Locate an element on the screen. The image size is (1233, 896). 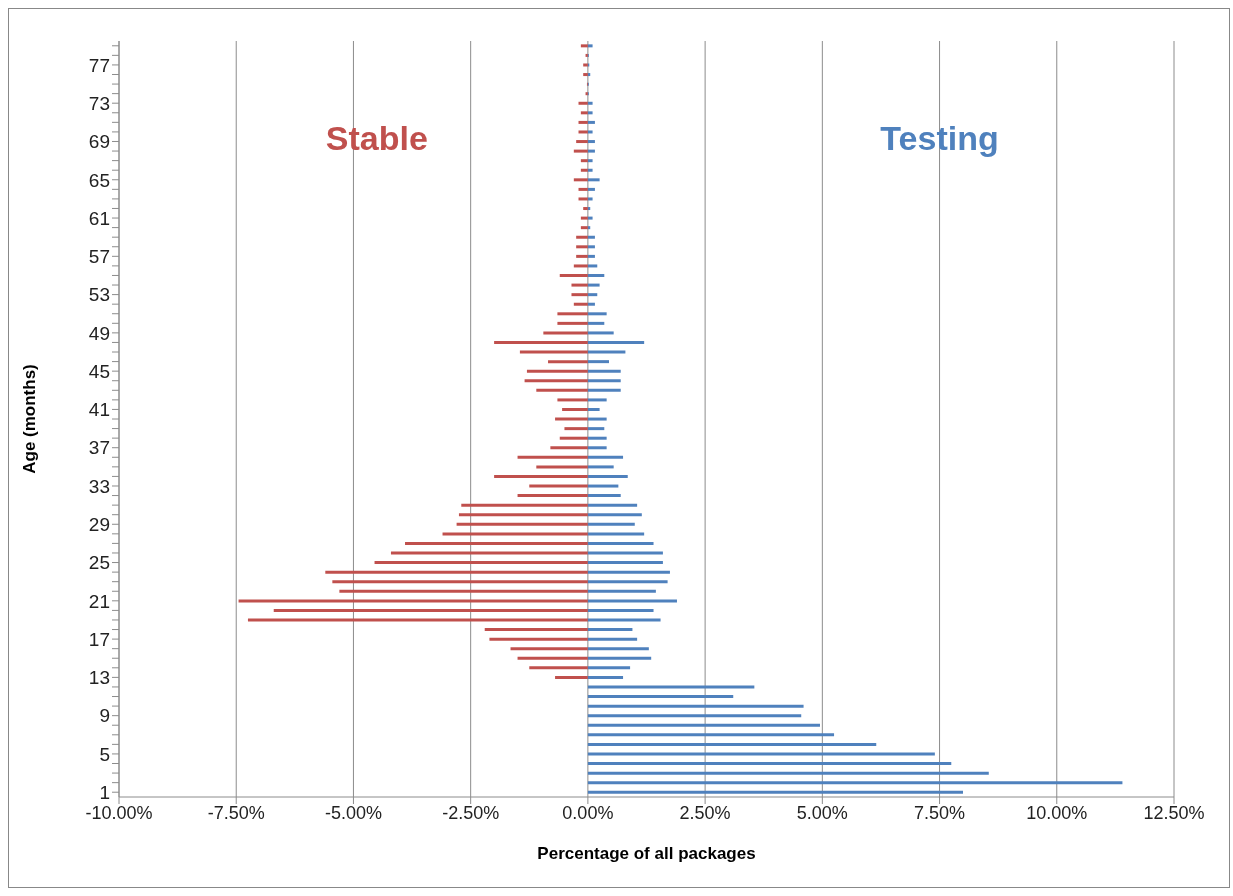
y-tick-label: 17 is located at coordinates (99, 639).